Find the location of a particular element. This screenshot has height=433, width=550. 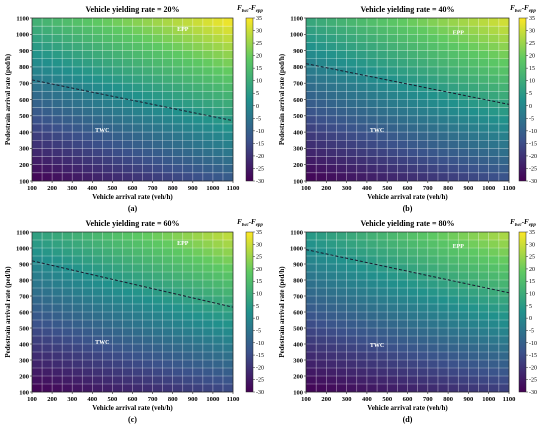

y-tick-label: 1100 is located at coordinates (22, 18).